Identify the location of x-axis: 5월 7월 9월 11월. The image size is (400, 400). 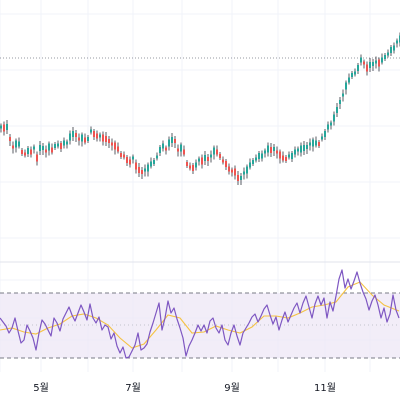
(184, 388).